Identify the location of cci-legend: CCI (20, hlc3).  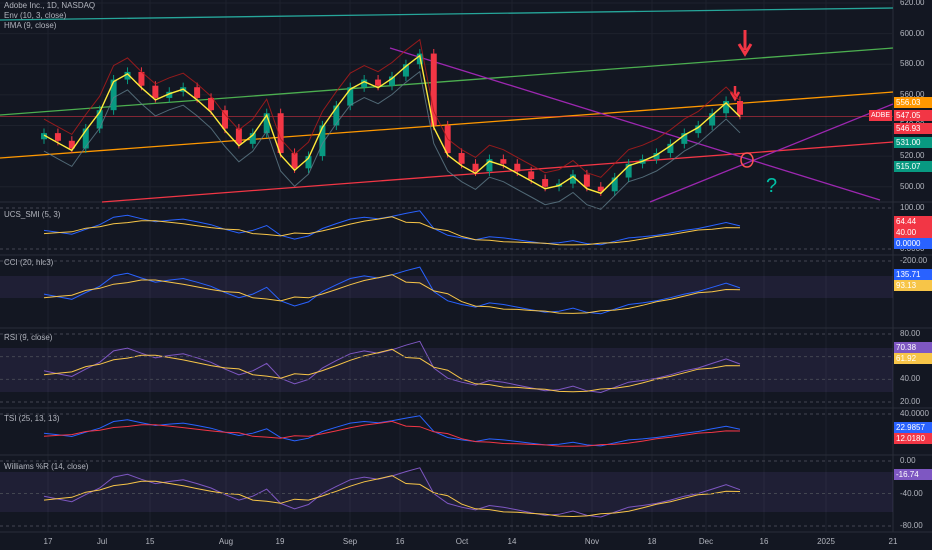
(29, 262).